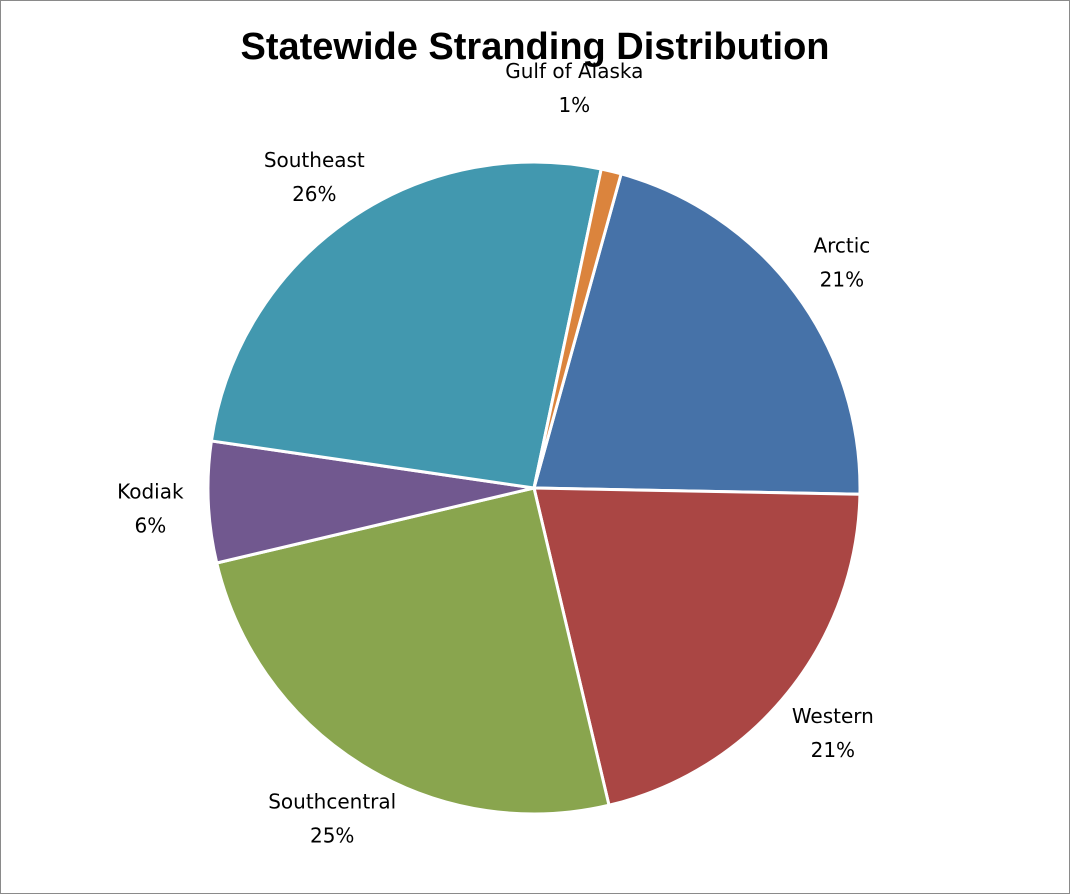  Describe the element at coordinates (841, 246) in the screenshot. I see `pie-label-name: Arctic` at that location.